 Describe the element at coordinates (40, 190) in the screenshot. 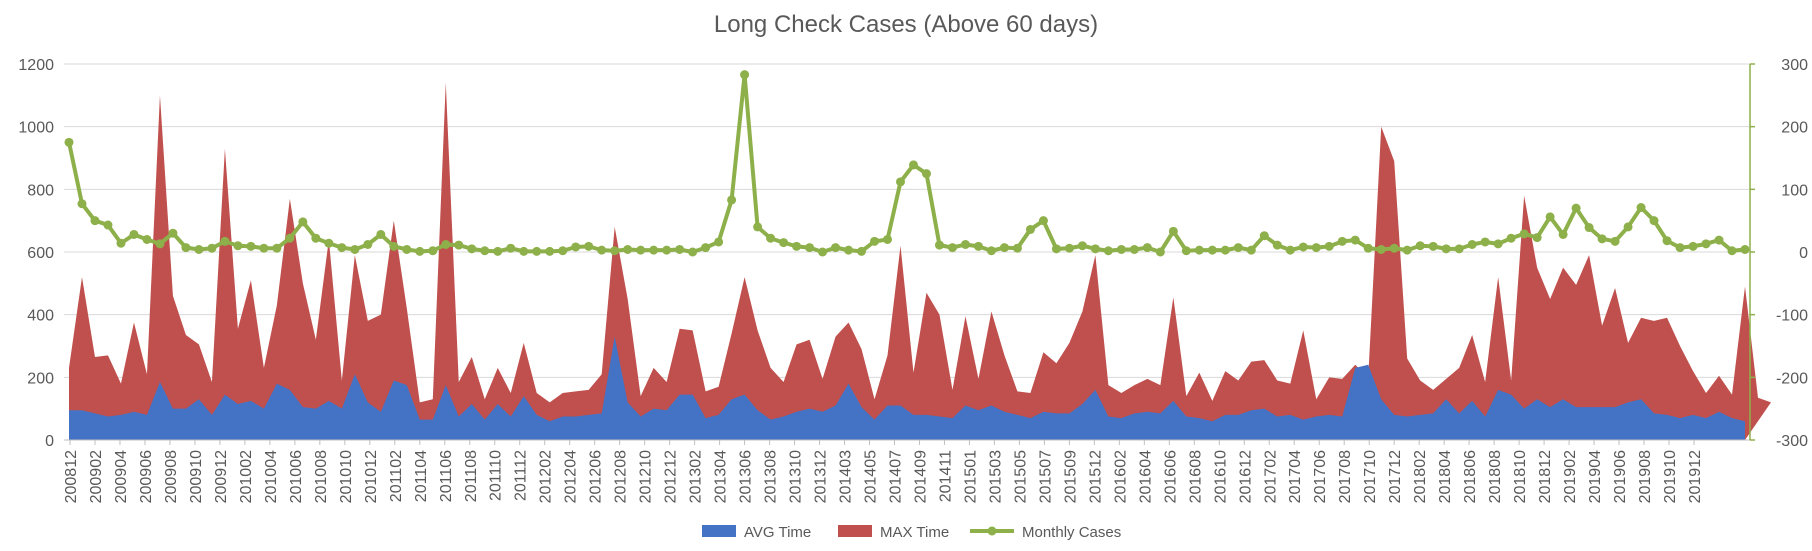

I see `y-left-tick-label: 800` at that location.